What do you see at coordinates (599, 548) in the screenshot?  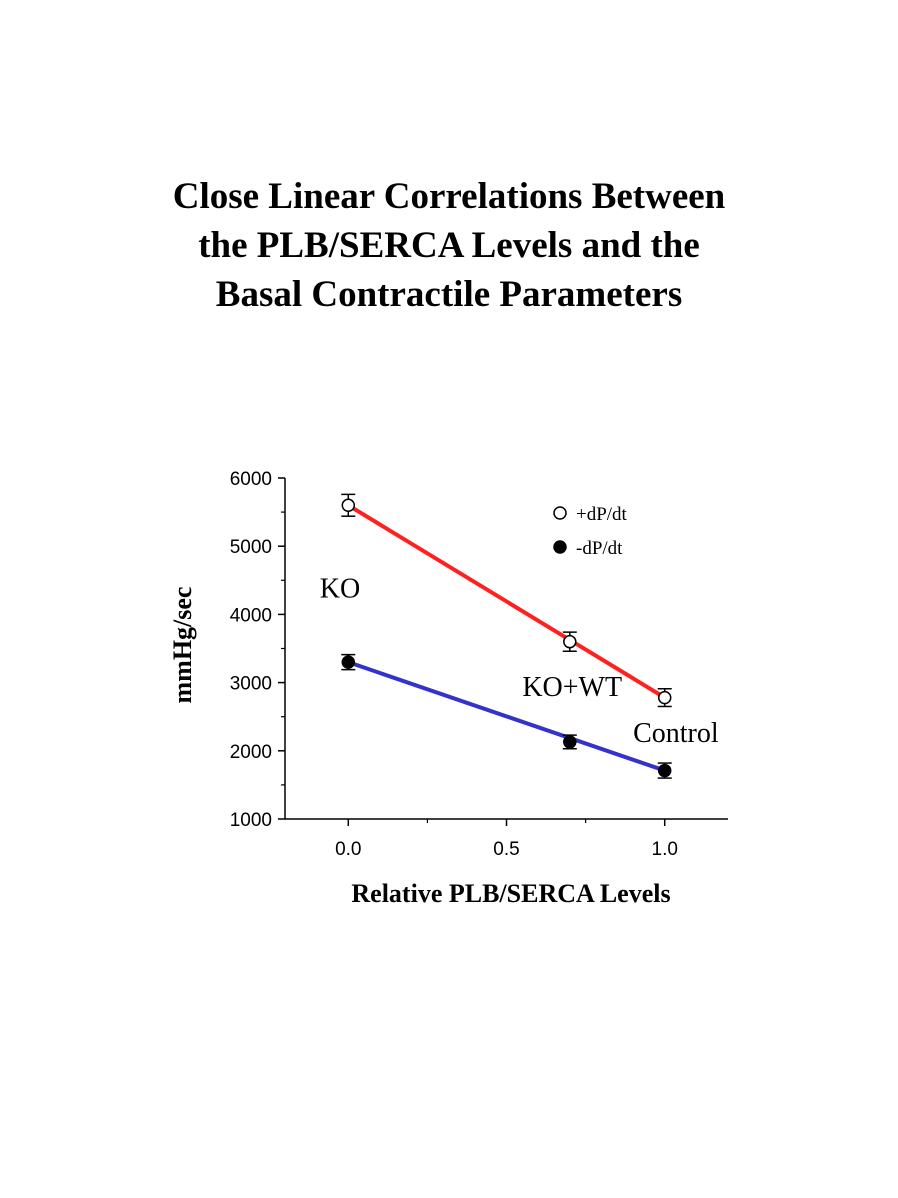 I see `legend-label: -dP/dt` at bounding box center [599, 548].